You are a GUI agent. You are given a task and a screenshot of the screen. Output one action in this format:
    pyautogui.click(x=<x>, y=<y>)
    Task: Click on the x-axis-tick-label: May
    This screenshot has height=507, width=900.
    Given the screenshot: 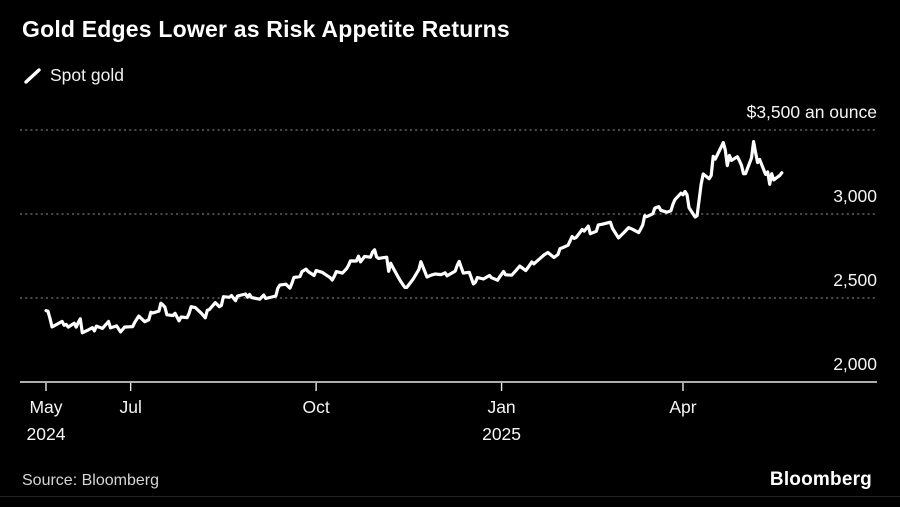 What is the action you would take?
    pyautogui.click(x=46, y=407)
    